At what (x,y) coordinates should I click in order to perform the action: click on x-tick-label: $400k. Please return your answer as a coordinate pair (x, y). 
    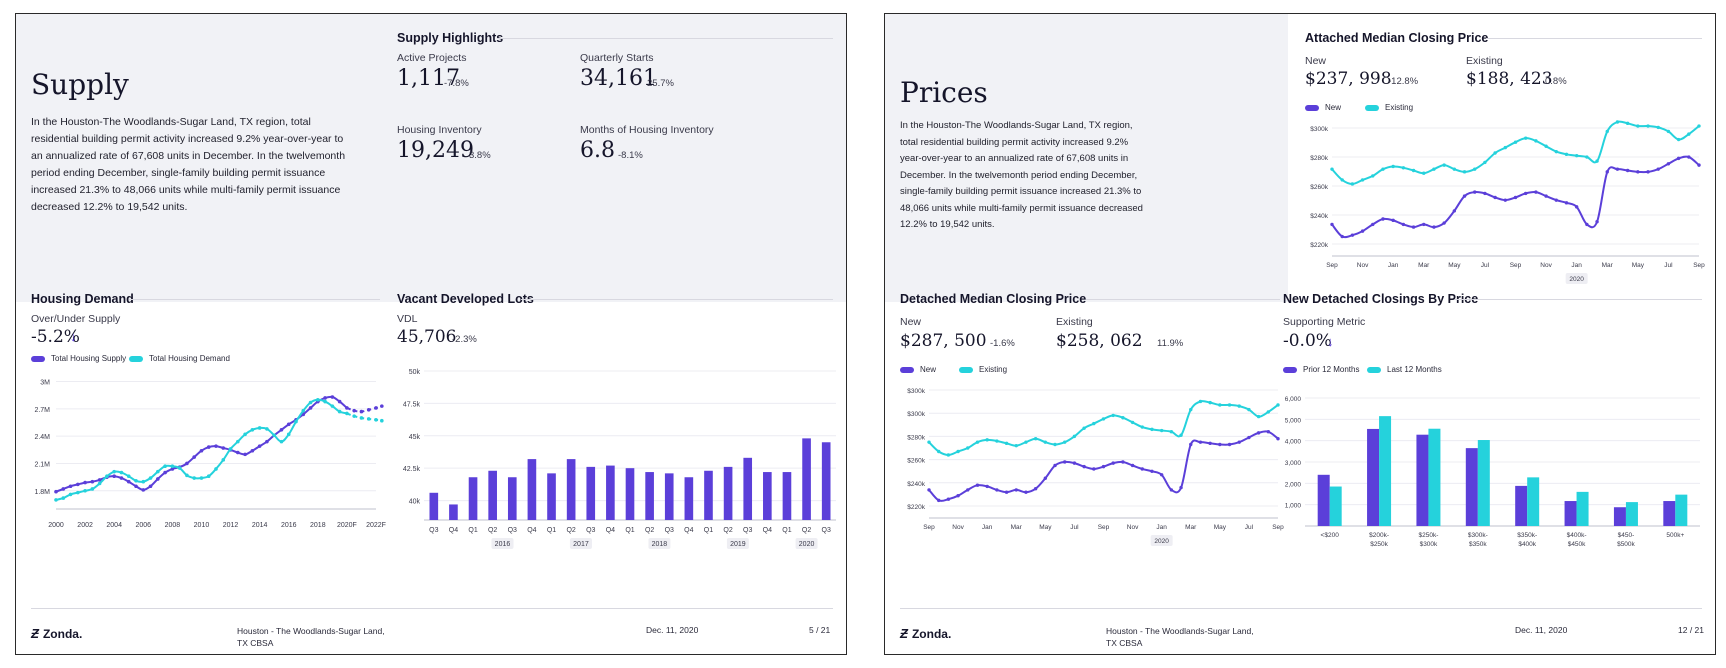
    Looking at the image, I should click on (1527, 544).